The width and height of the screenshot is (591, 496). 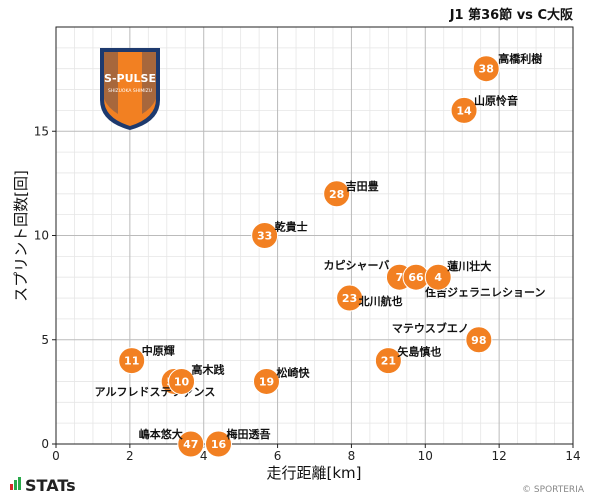 I want to click on point-label: 梅田透吾, so click(x=248, y=434).